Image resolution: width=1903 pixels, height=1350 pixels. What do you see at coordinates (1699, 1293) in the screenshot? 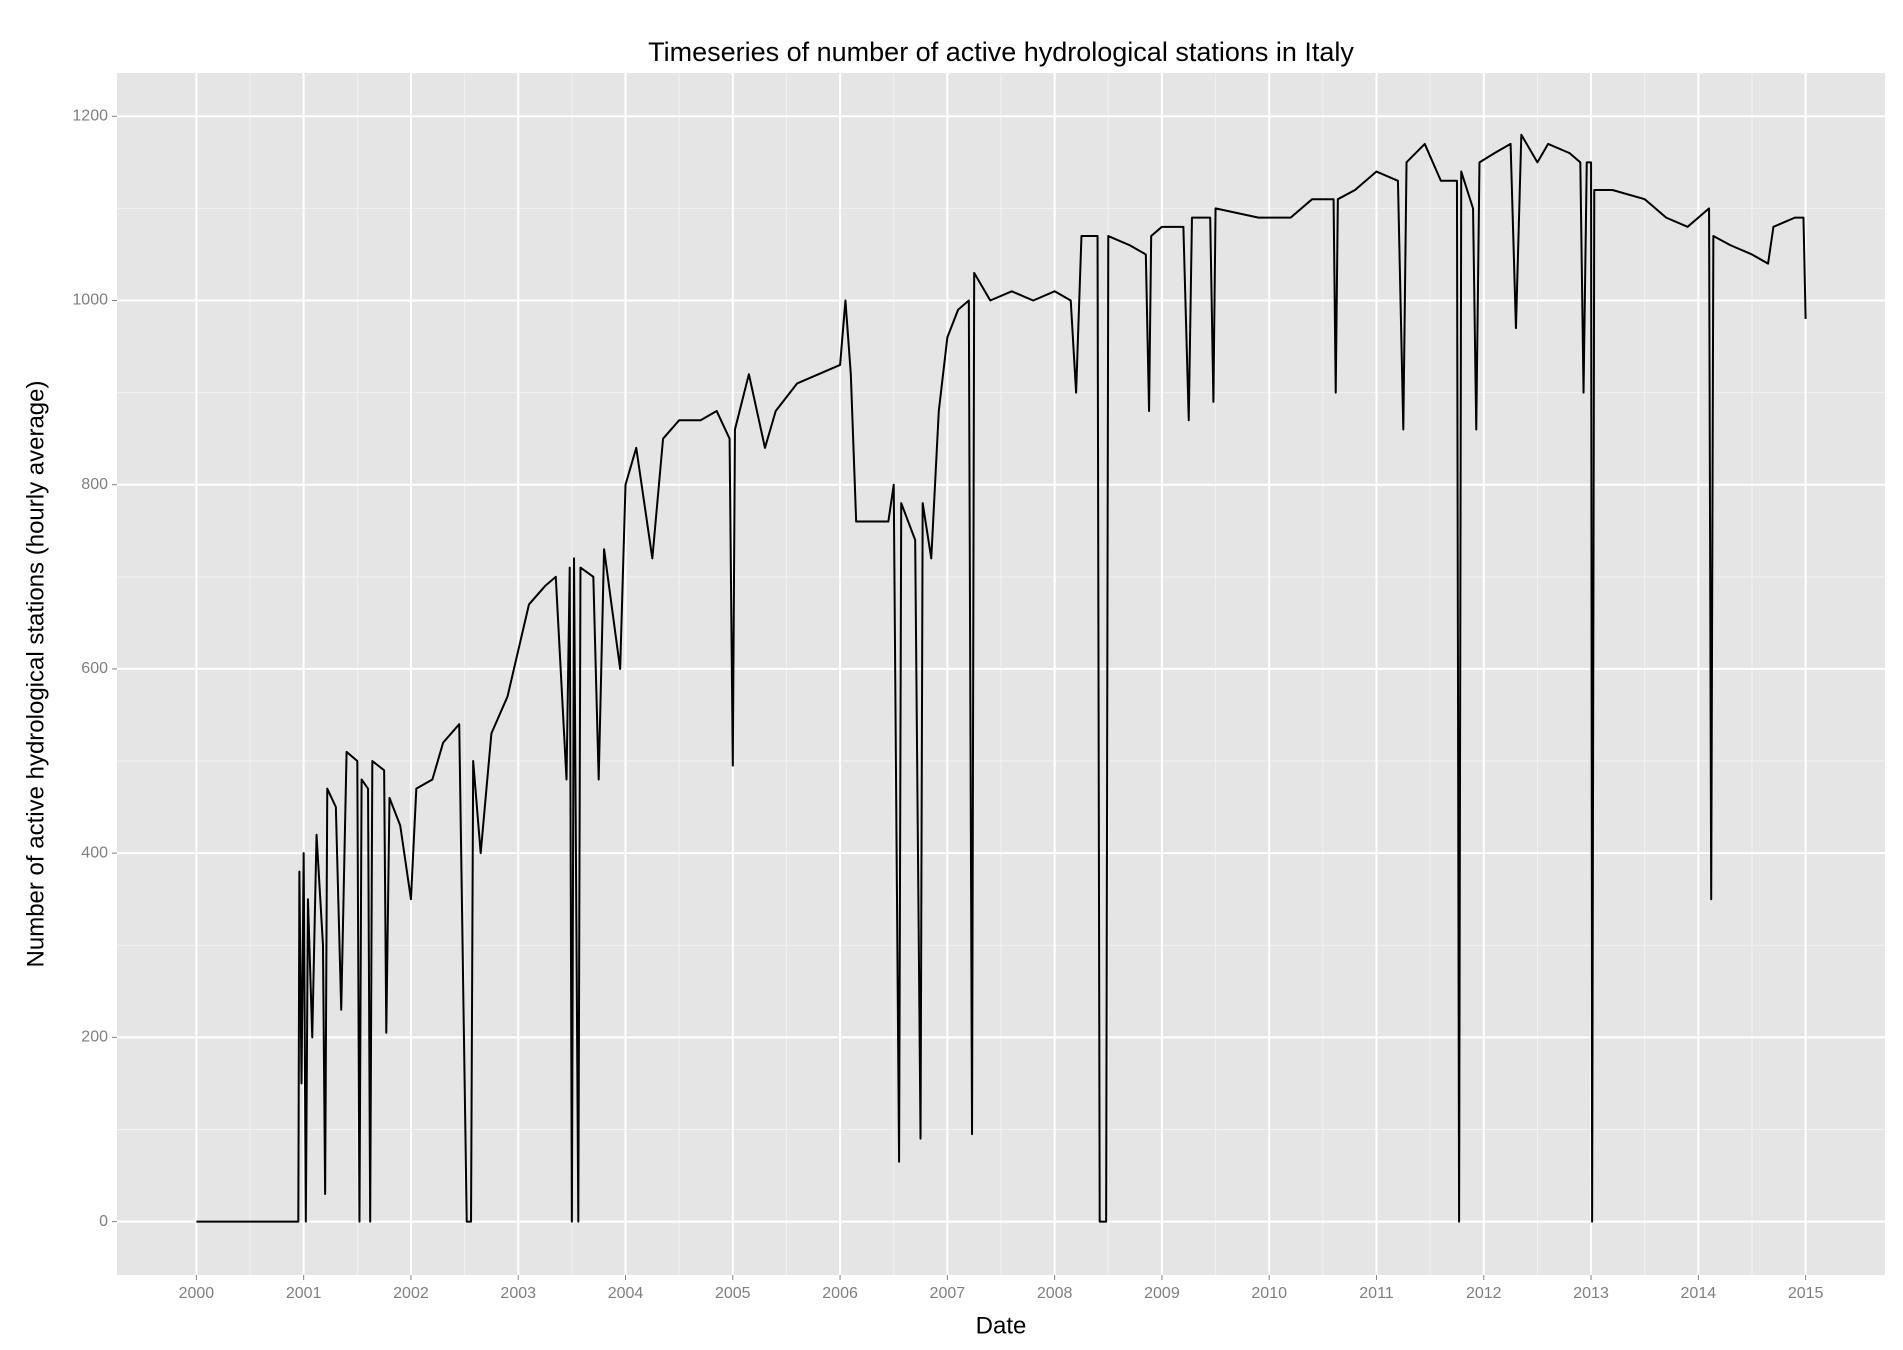
I see `x-tick-label: 2014` at bounding box center [1699, 1293].